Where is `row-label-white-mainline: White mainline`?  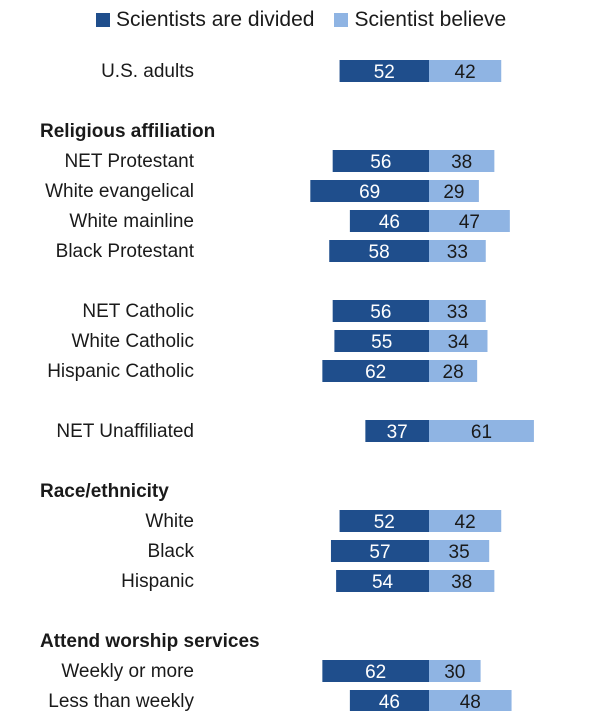
row-label-white-mainline: White mainline is located at coordinates (131, 221).